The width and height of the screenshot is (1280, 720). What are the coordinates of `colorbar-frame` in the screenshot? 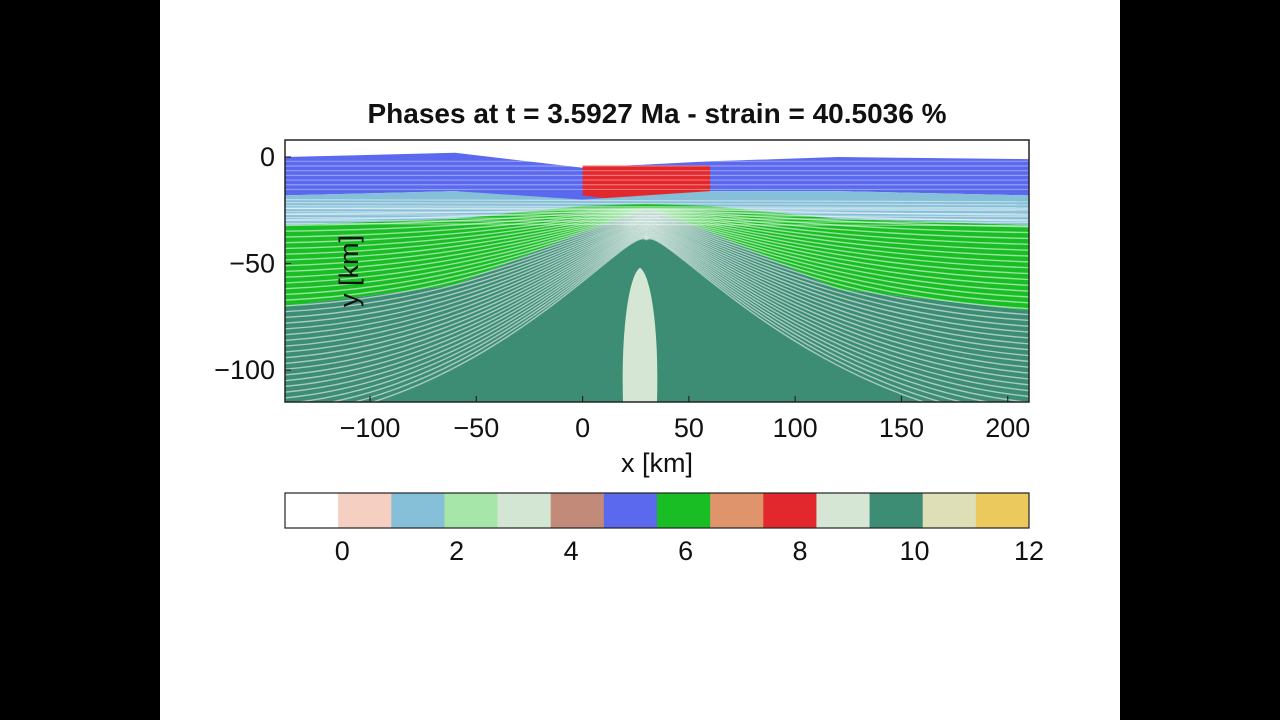 It's located at (657, 510).